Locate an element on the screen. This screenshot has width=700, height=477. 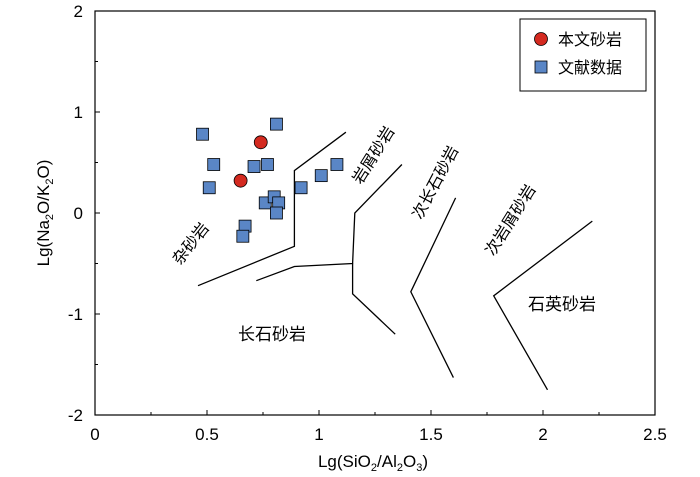
y-tick-label-4: -1 is located at coordinates (75, 314).